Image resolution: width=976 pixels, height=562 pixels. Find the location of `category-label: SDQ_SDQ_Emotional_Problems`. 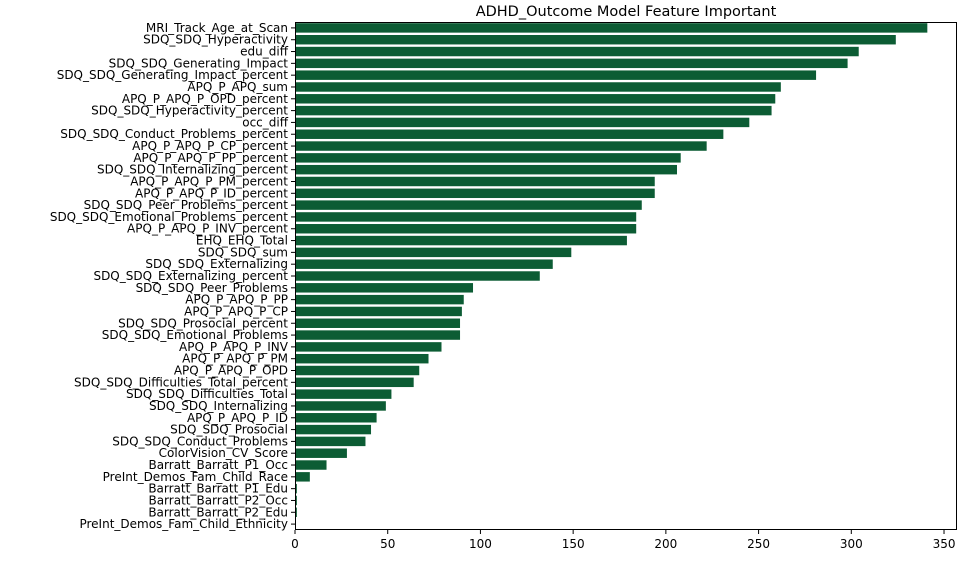

category-label: SDQ_SDQ_Emotional_Problems is located at coordinates (195, 335).